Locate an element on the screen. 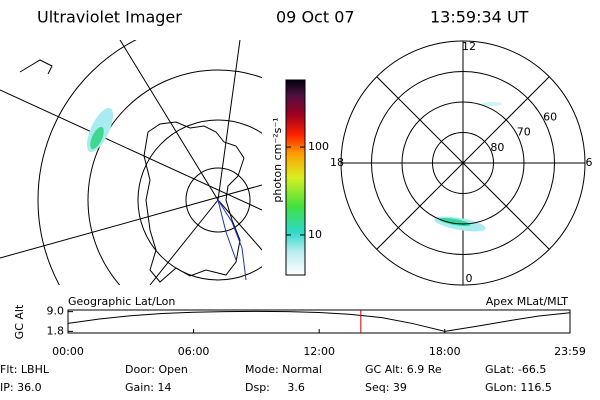 The height and width of the screenshot is (400, 600). status-field: IP: 36.0 is located at coordinates (21, 387).